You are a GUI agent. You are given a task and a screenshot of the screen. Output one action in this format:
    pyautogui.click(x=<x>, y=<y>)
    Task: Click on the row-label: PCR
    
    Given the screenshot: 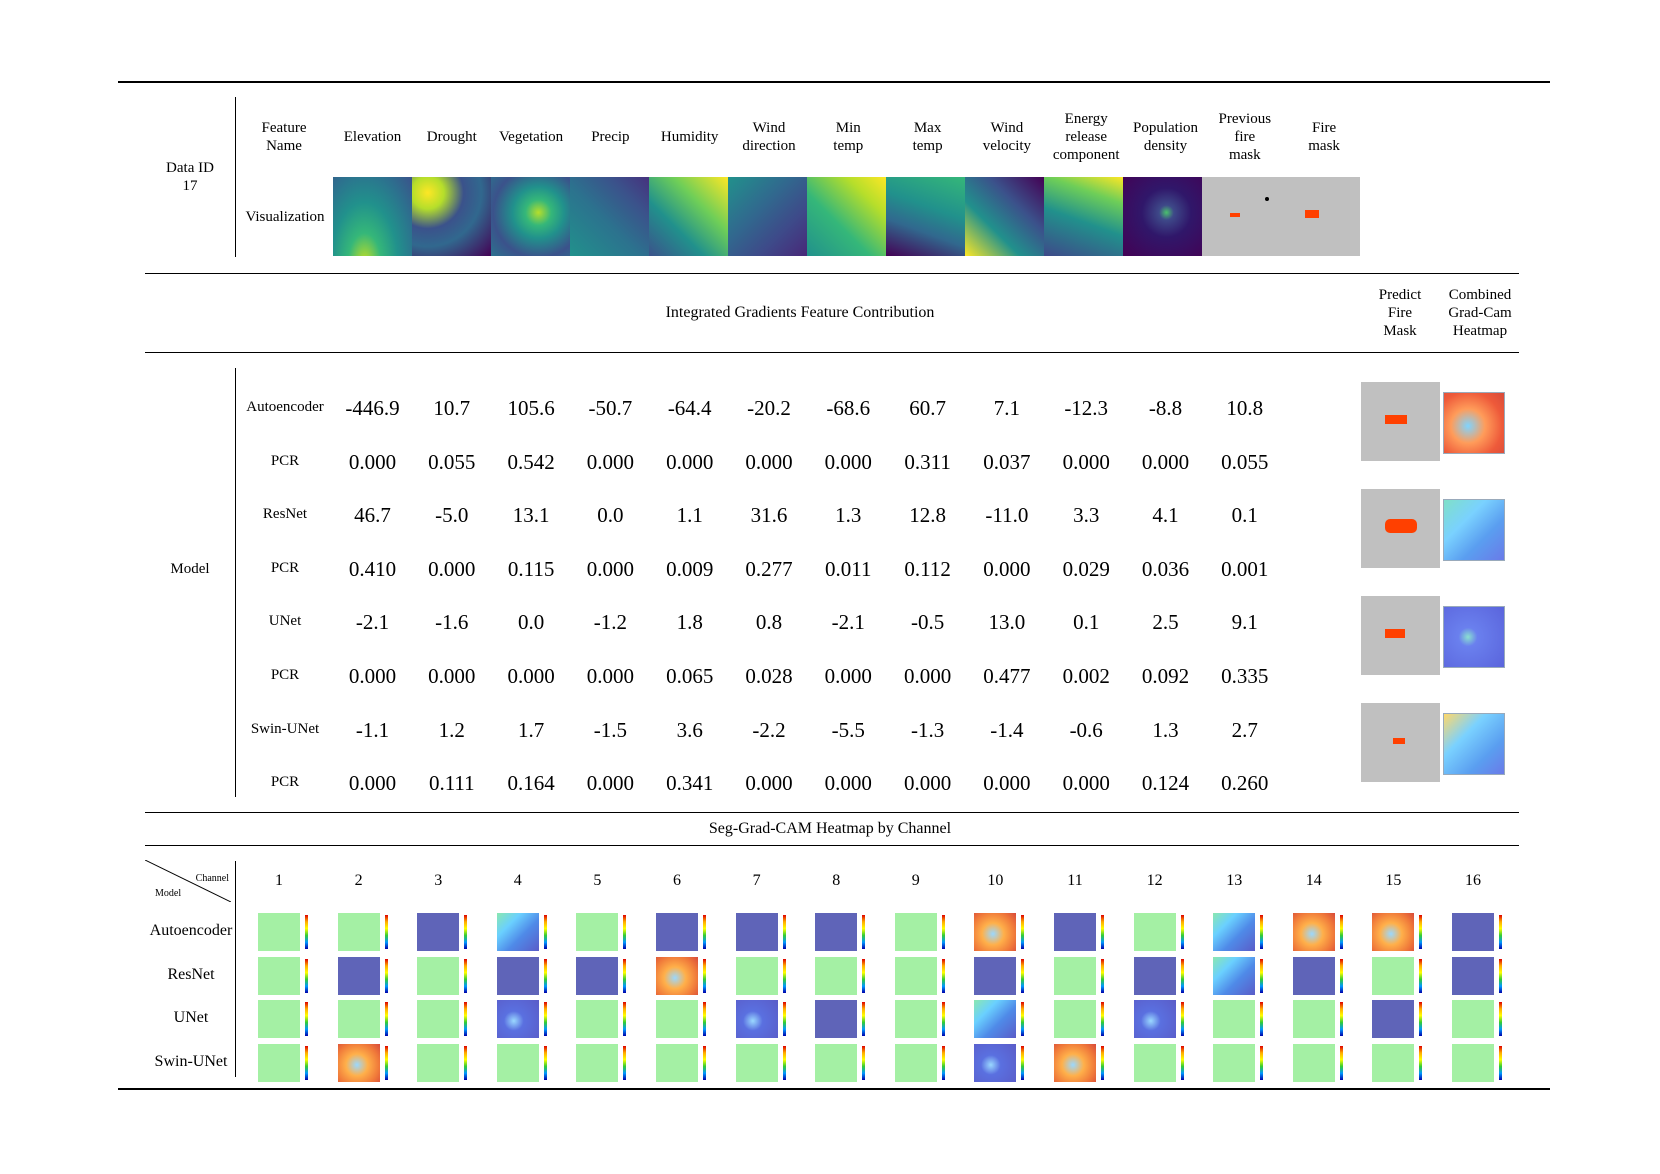 What is the action you would take?
    pyautogui.click(x=285, y=675)
    